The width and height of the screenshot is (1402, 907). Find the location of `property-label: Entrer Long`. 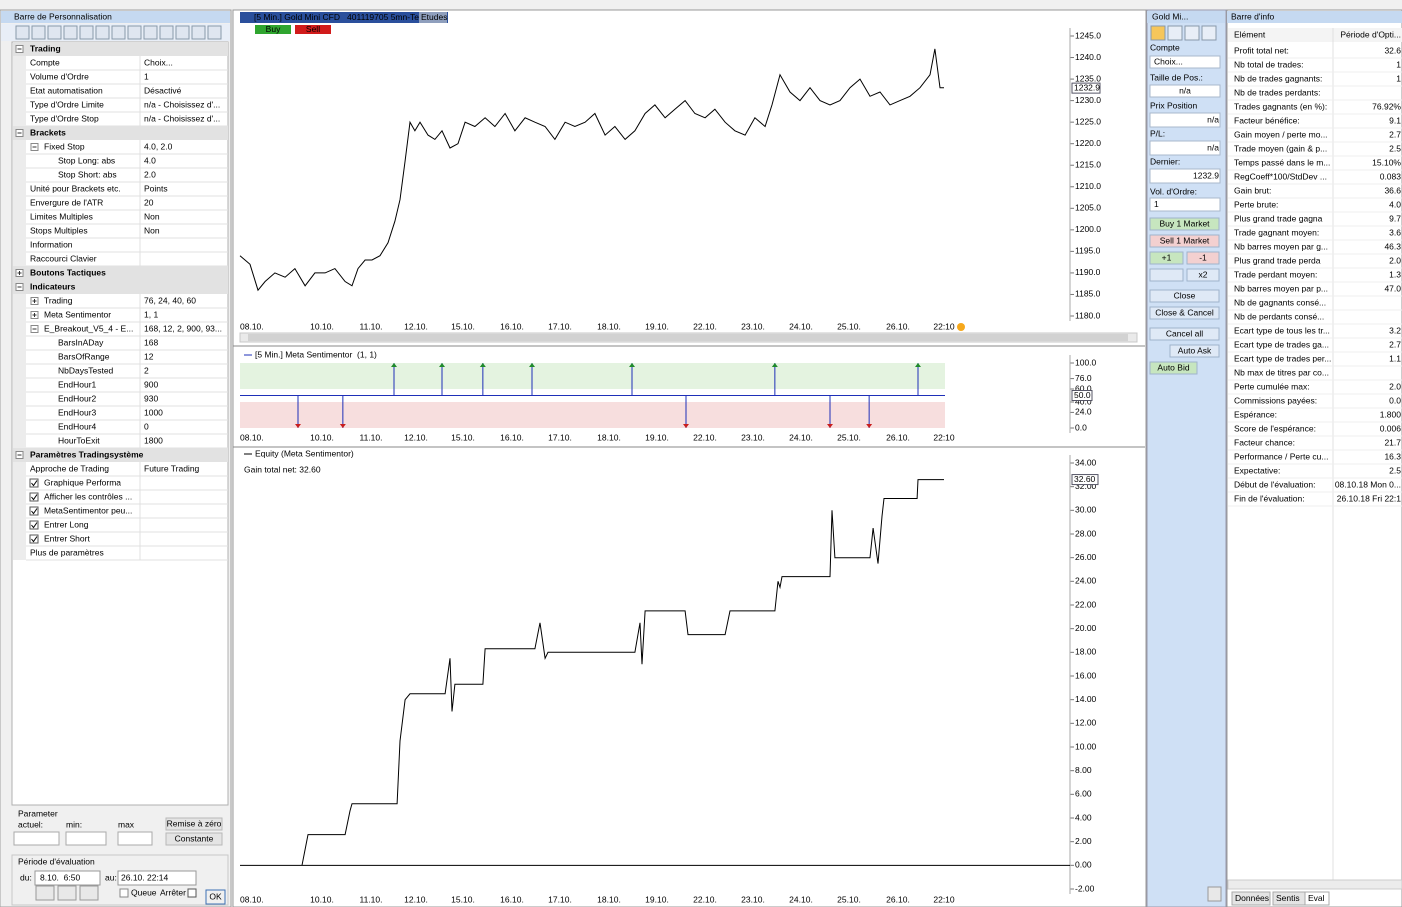

property-label: Entrer Long is located at coordinates (66, 524).